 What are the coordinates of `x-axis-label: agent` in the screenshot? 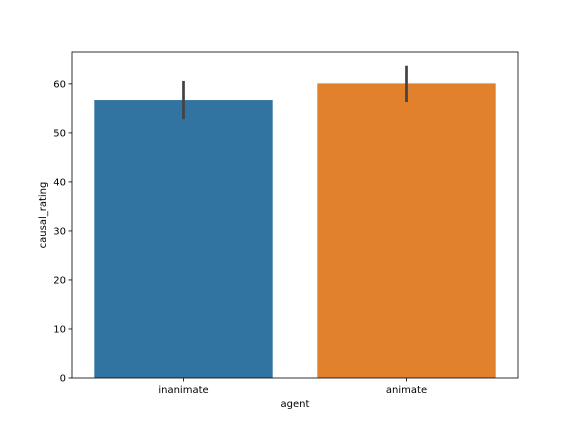 It's located at (295, 404).